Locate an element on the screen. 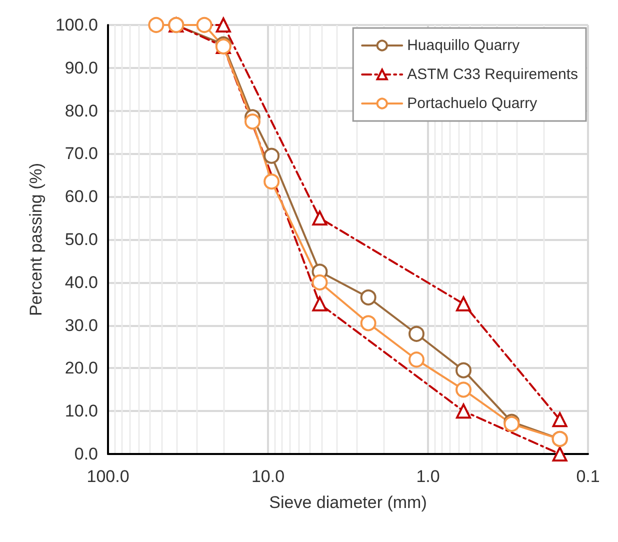 Image resolution: width=618 pixels, height=542 pixels. y-axis-title: Percent passing (%) is located at coordinates (36, 239).